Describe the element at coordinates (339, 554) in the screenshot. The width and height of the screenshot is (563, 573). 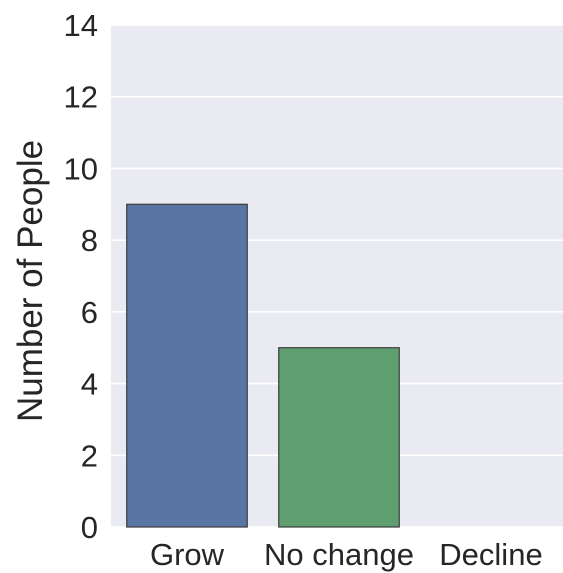
I see `x-tick-label: No change` at that location.